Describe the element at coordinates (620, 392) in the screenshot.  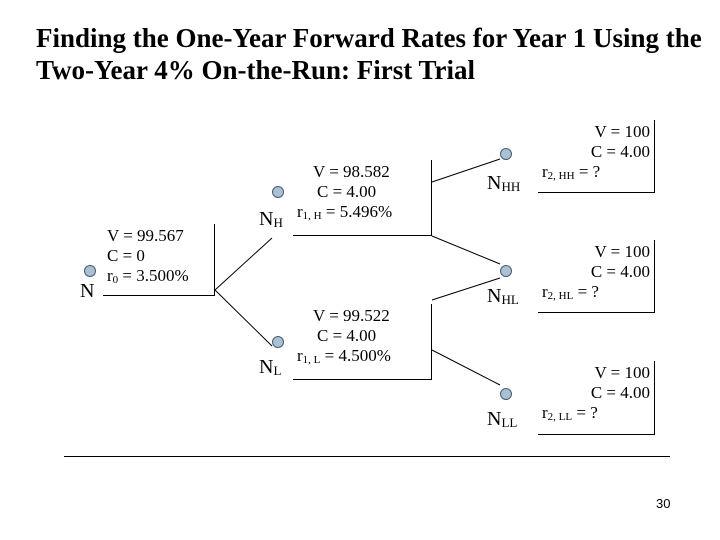
I see `node-nll-coupon: C = 4.00` at that location.